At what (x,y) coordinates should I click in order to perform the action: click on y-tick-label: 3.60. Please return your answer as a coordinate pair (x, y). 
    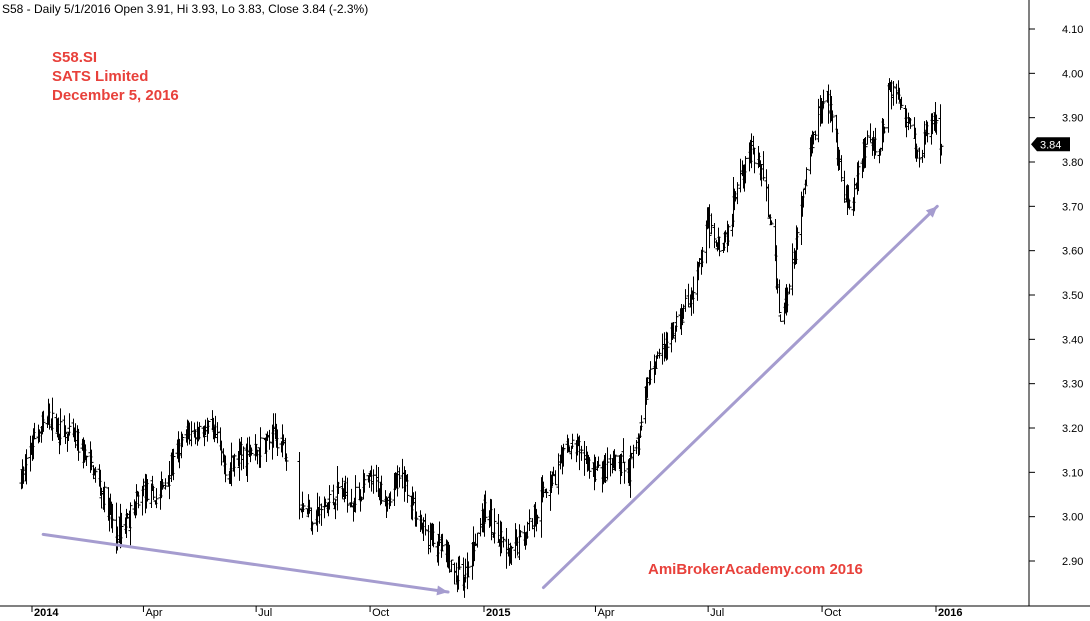
    Looking at the image, I should click on (1072, 252).